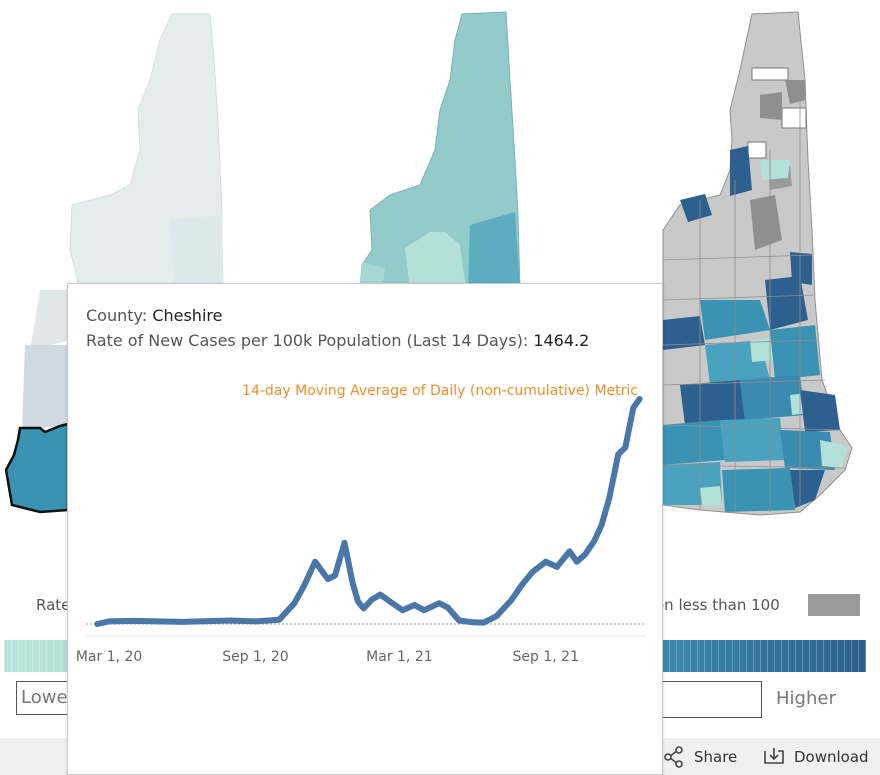  I want to click on share-button: Share, so click(699, 757).